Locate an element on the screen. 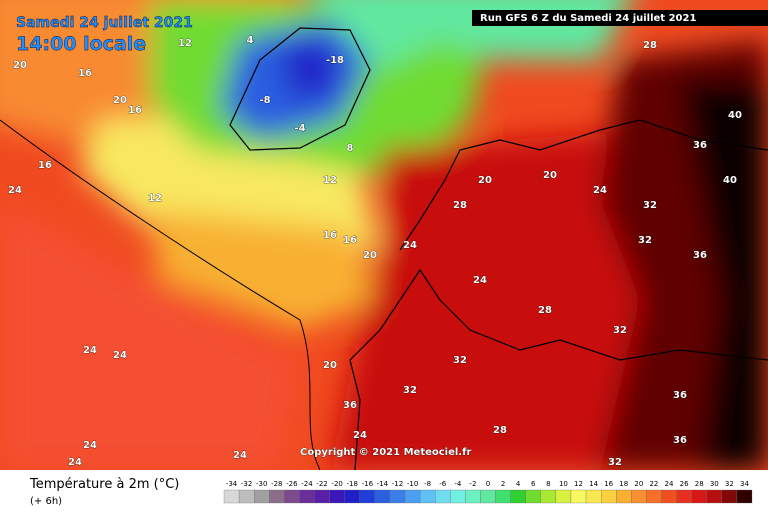 Image resolution: width=768 pixels, height=512 pixels. scale-tick-label: 4 is located at coordinates (518, 484).